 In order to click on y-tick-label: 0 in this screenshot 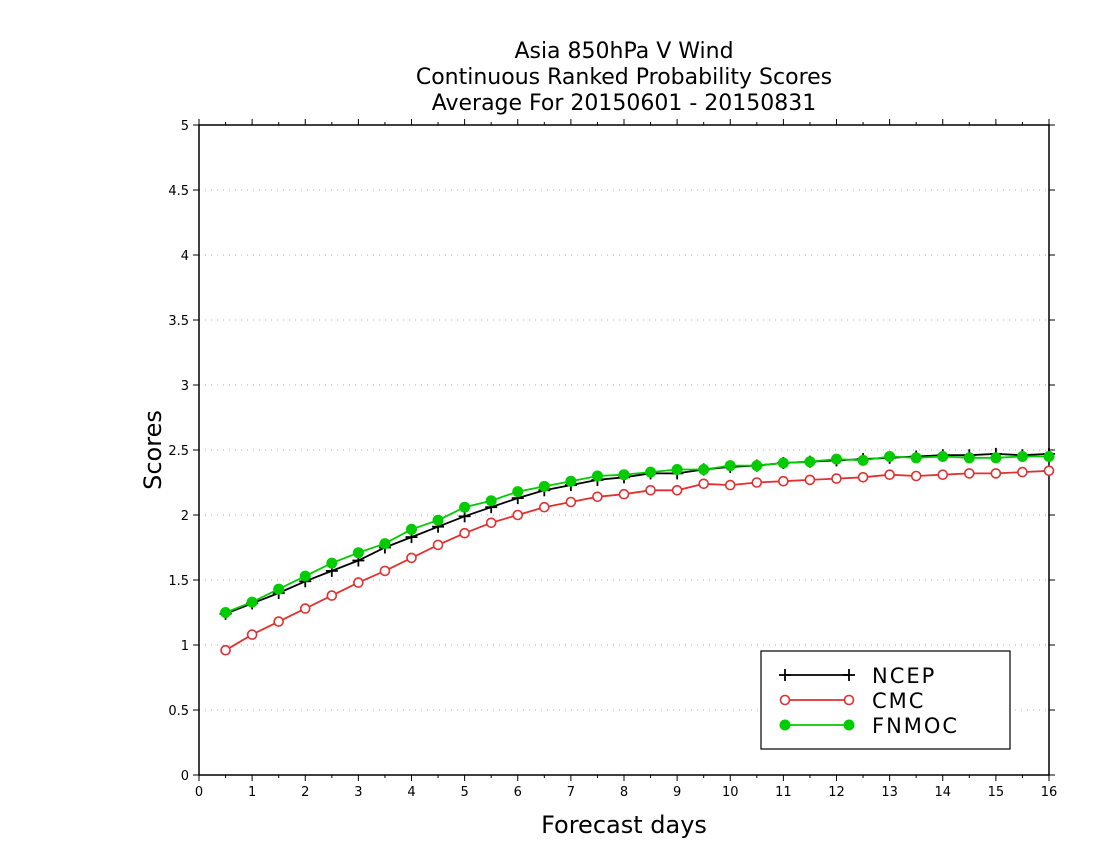, I will do `click(185, 776)`.